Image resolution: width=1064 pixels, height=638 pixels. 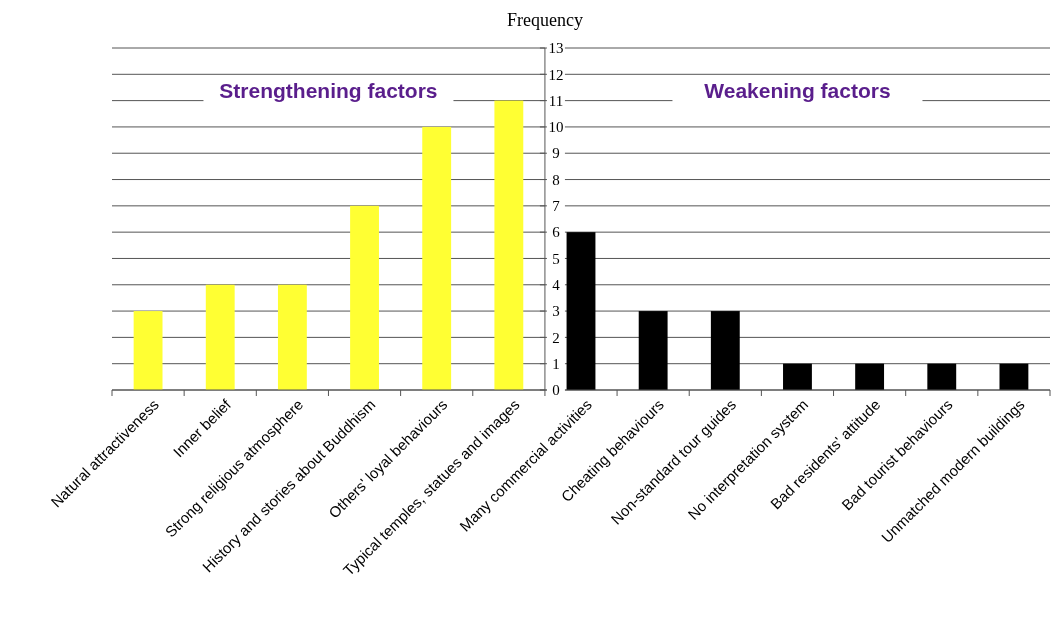 What do you see at coordinates (544, 20) in the screenshot?
I see `y-axis-title: Frequency` at bounding box center [544, 20].